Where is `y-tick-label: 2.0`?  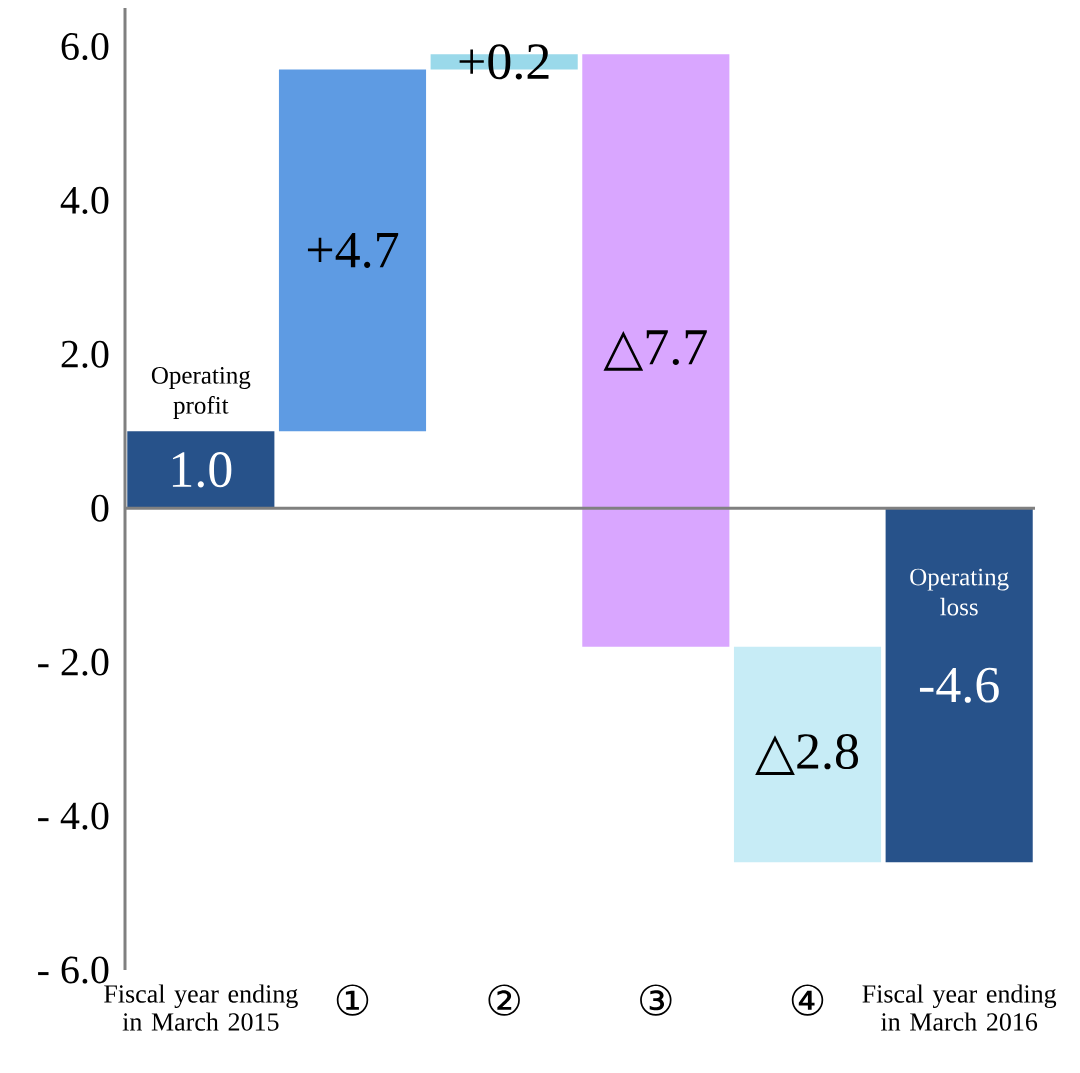
y-tick-label: 2.0 is located at coordinates (85, 354).